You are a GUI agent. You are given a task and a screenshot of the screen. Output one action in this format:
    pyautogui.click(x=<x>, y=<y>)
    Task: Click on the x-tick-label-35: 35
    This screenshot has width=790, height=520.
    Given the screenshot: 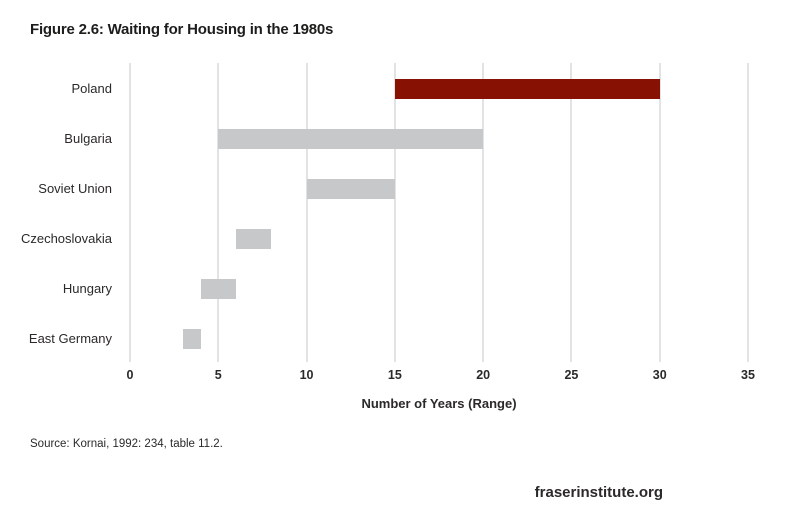 What is the action you would take?
    pyautogui.click(x=748, y=375)
    